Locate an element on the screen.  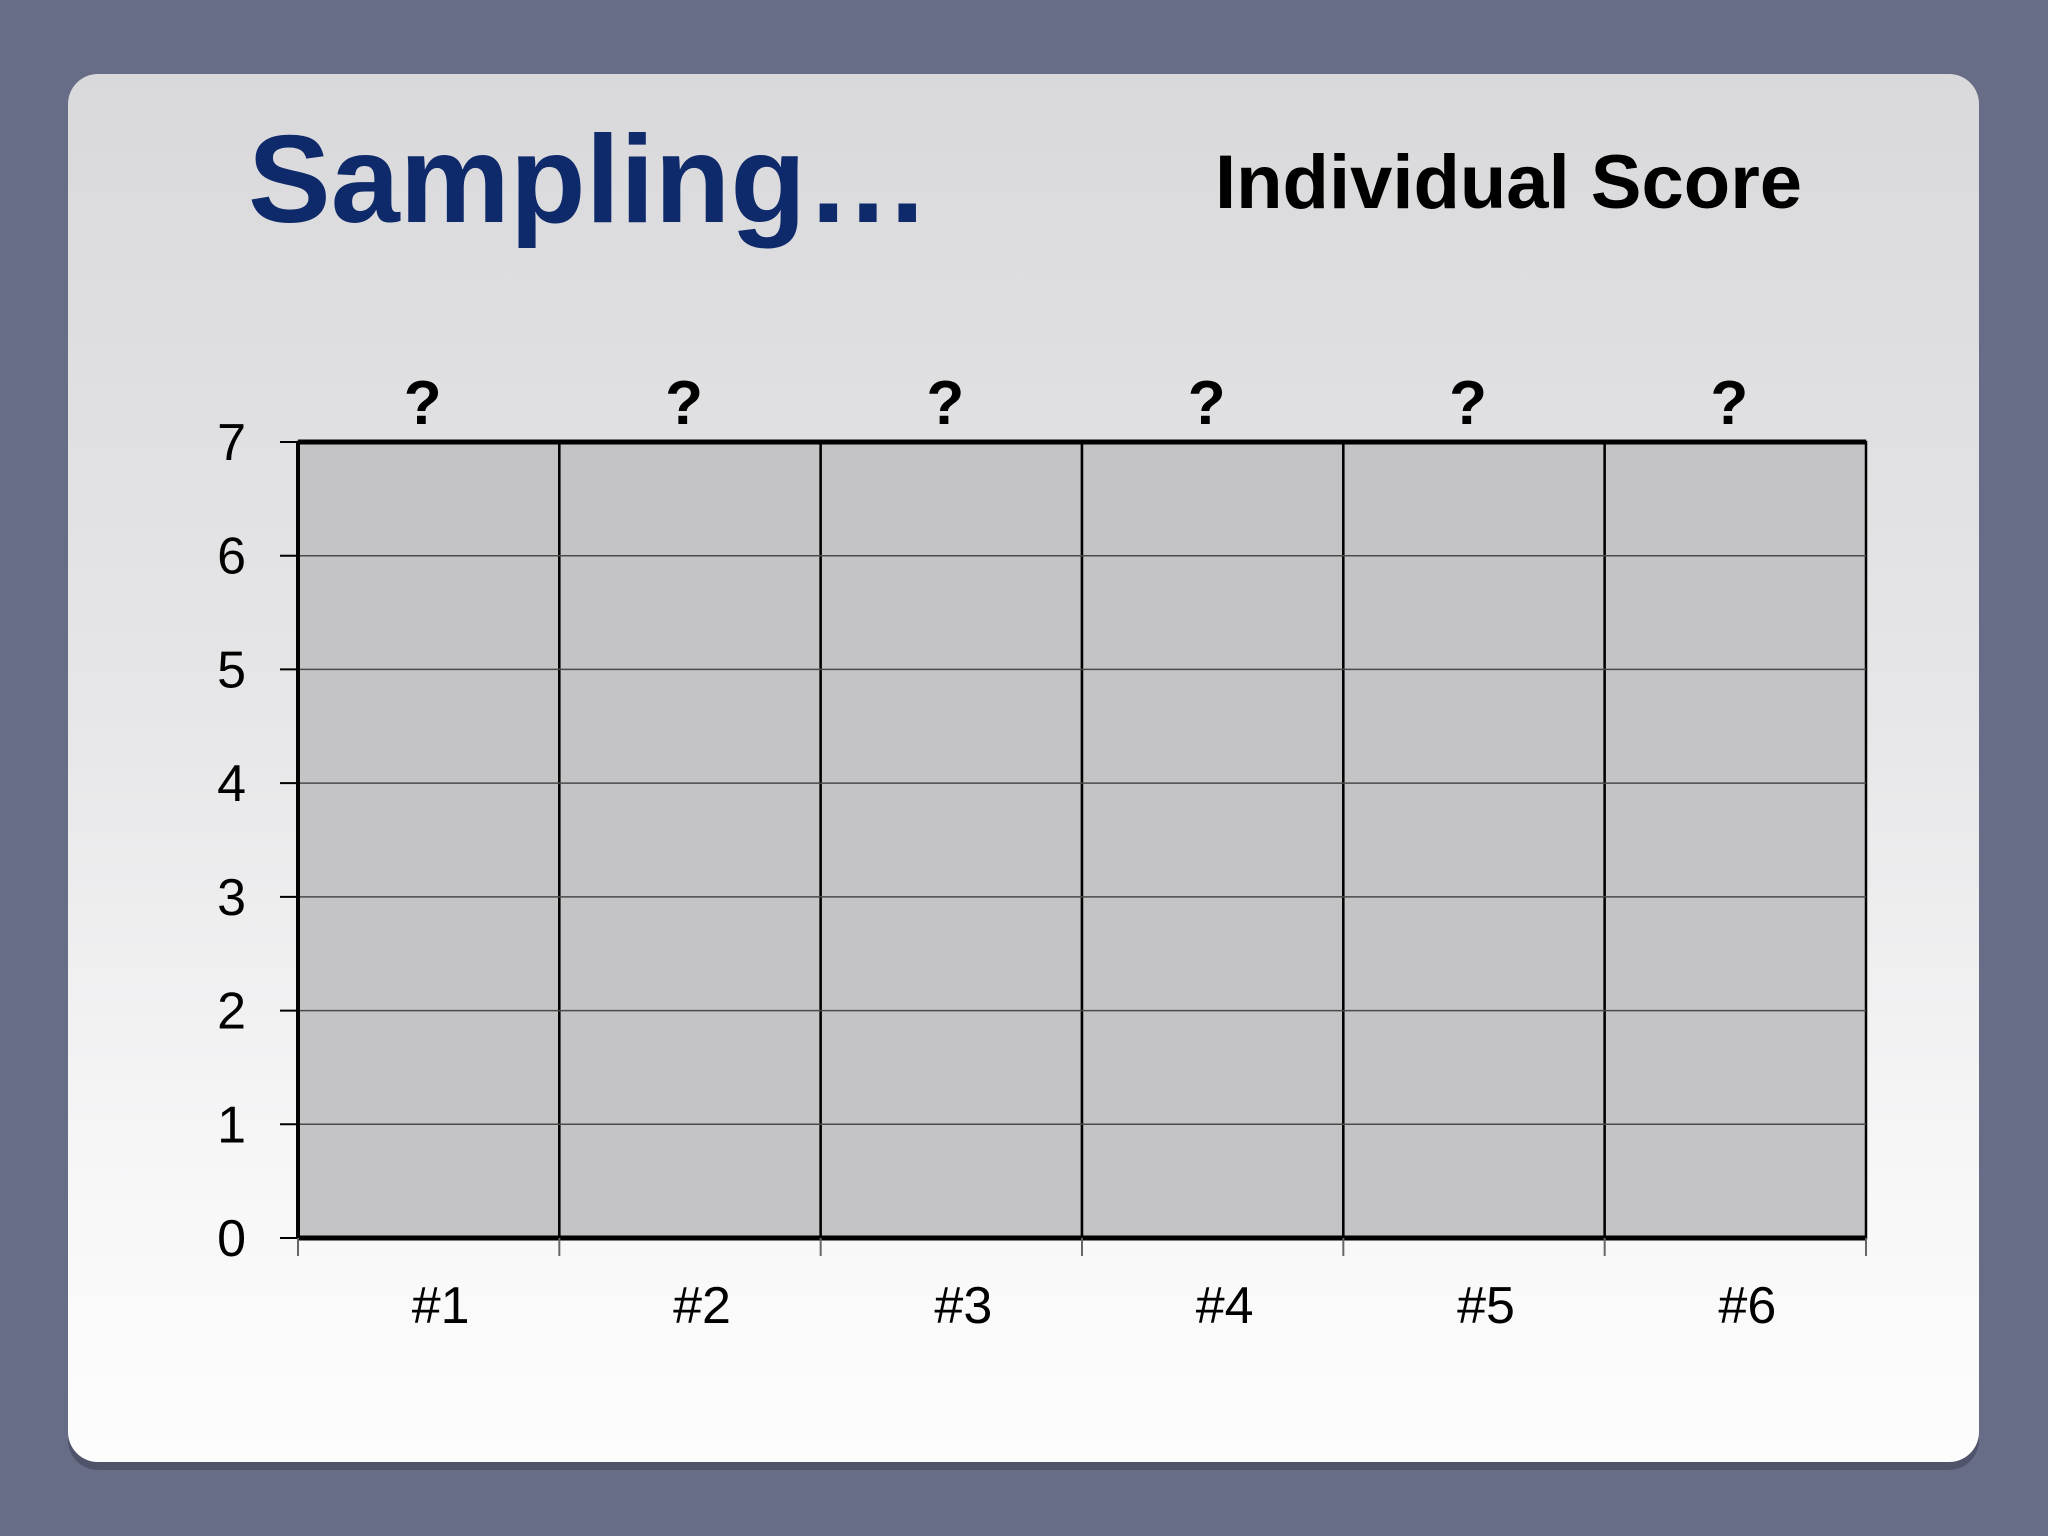
data-label-4: ? is located at coordinates (1207, 403).